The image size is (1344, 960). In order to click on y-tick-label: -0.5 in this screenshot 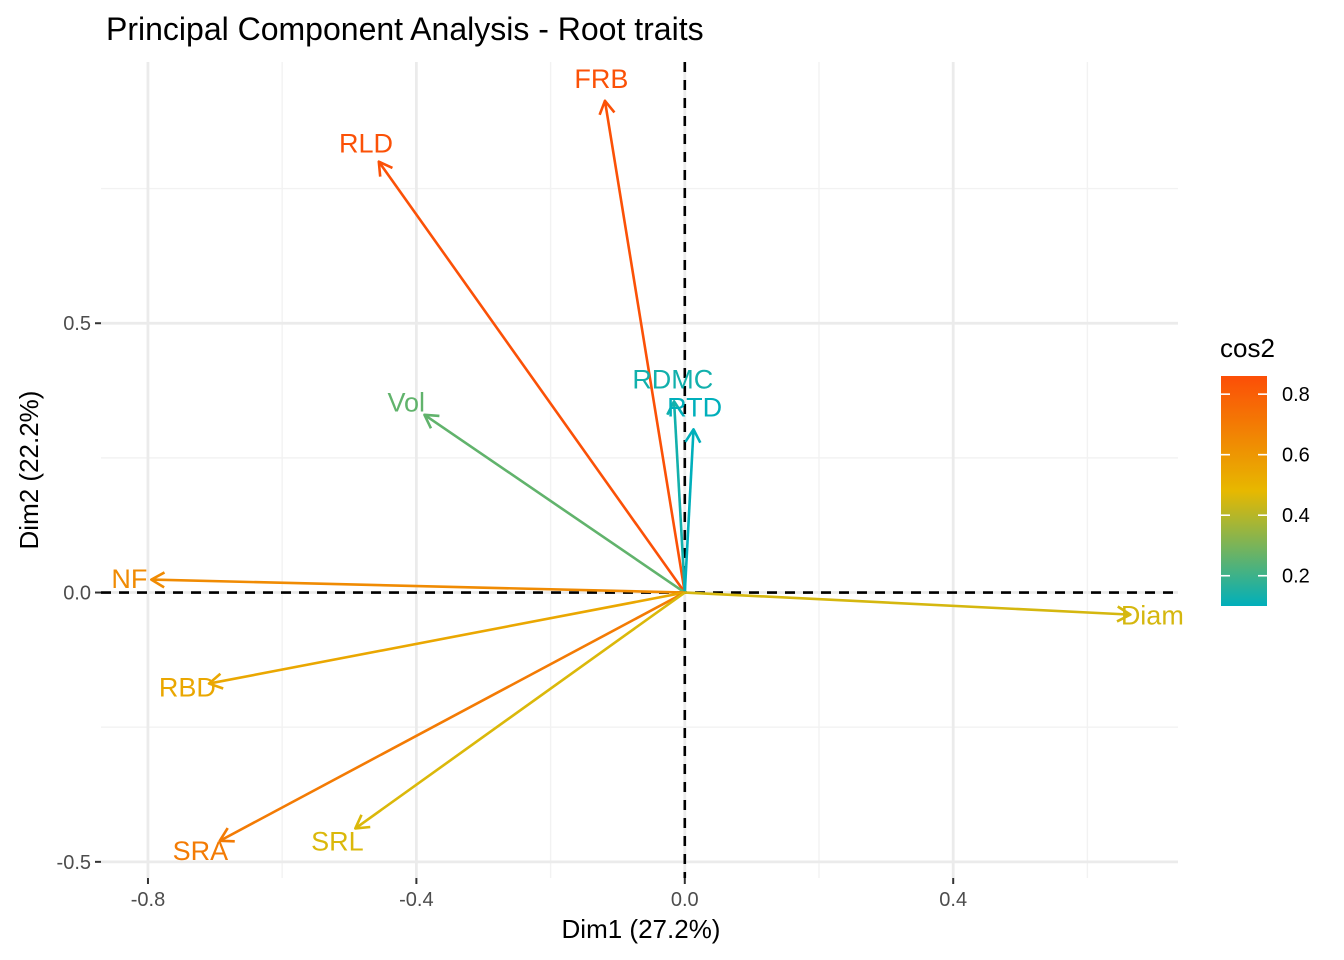, I will do `click(74, 863)`.